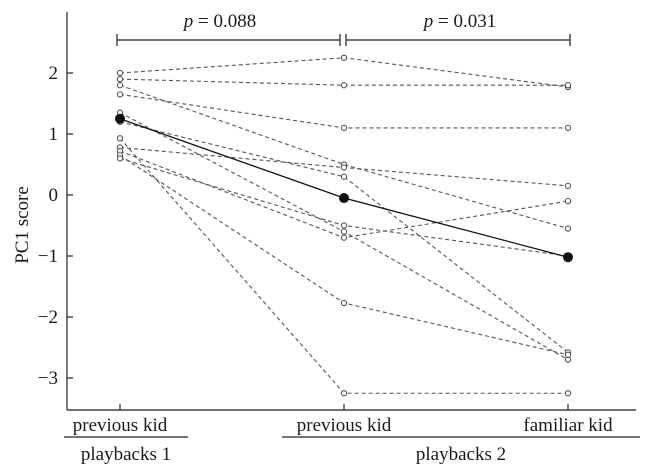 The width and height of the screenshot is (646, 466). What do you see at coordinates (48, 317) in the screenshot?
I see `y-tick-label: −2` at bounding box center [48, 317].